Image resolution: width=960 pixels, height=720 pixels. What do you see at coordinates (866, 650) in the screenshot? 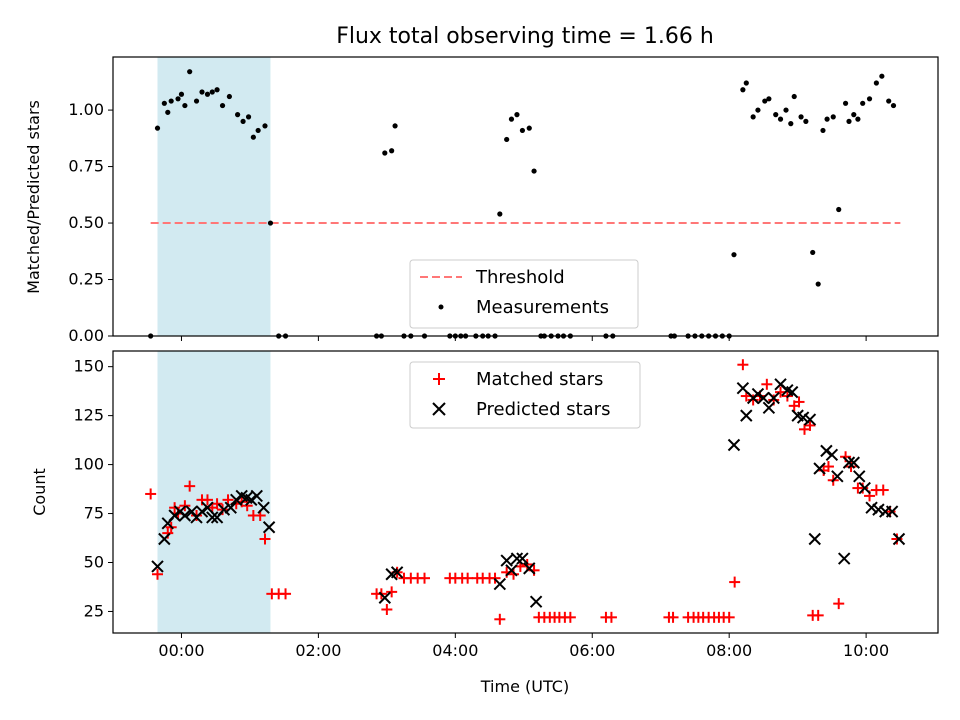
I see `x-tick-label: 10:00` at bounding box center [866, 650].